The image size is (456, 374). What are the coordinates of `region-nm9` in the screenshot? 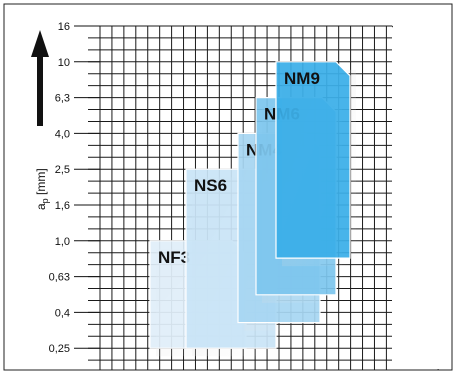 It's located at (313, 160).